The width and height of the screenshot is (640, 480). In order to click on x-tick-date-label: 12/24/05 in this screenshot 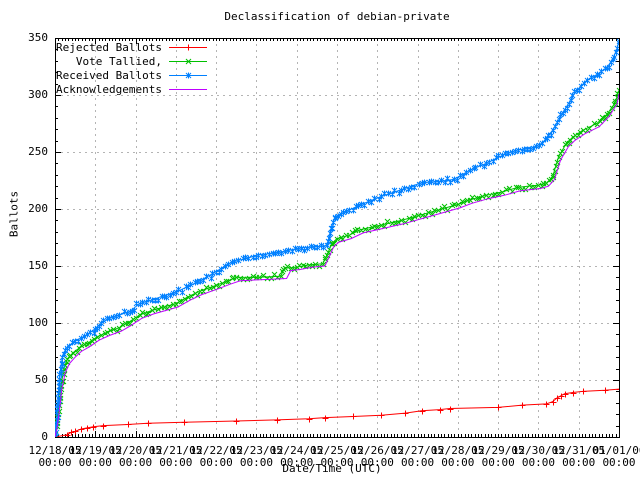, I will do `click(297, 450)`.